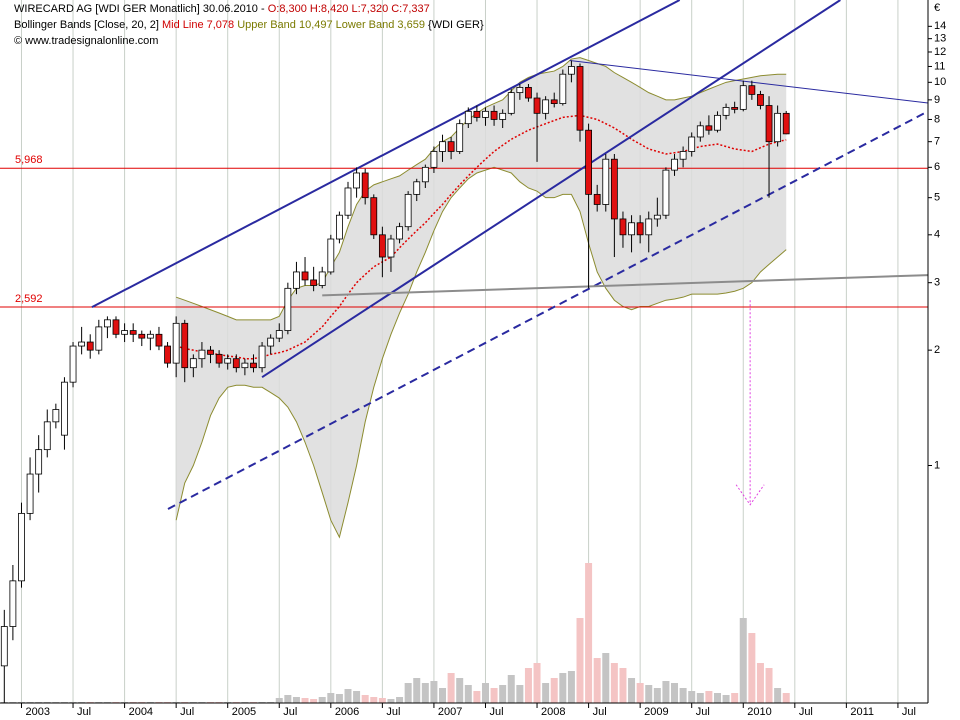 The image size is (960, 720). Describe the element at coordinates (625, 285) in the screenshot. I see `trend-line` at that location.